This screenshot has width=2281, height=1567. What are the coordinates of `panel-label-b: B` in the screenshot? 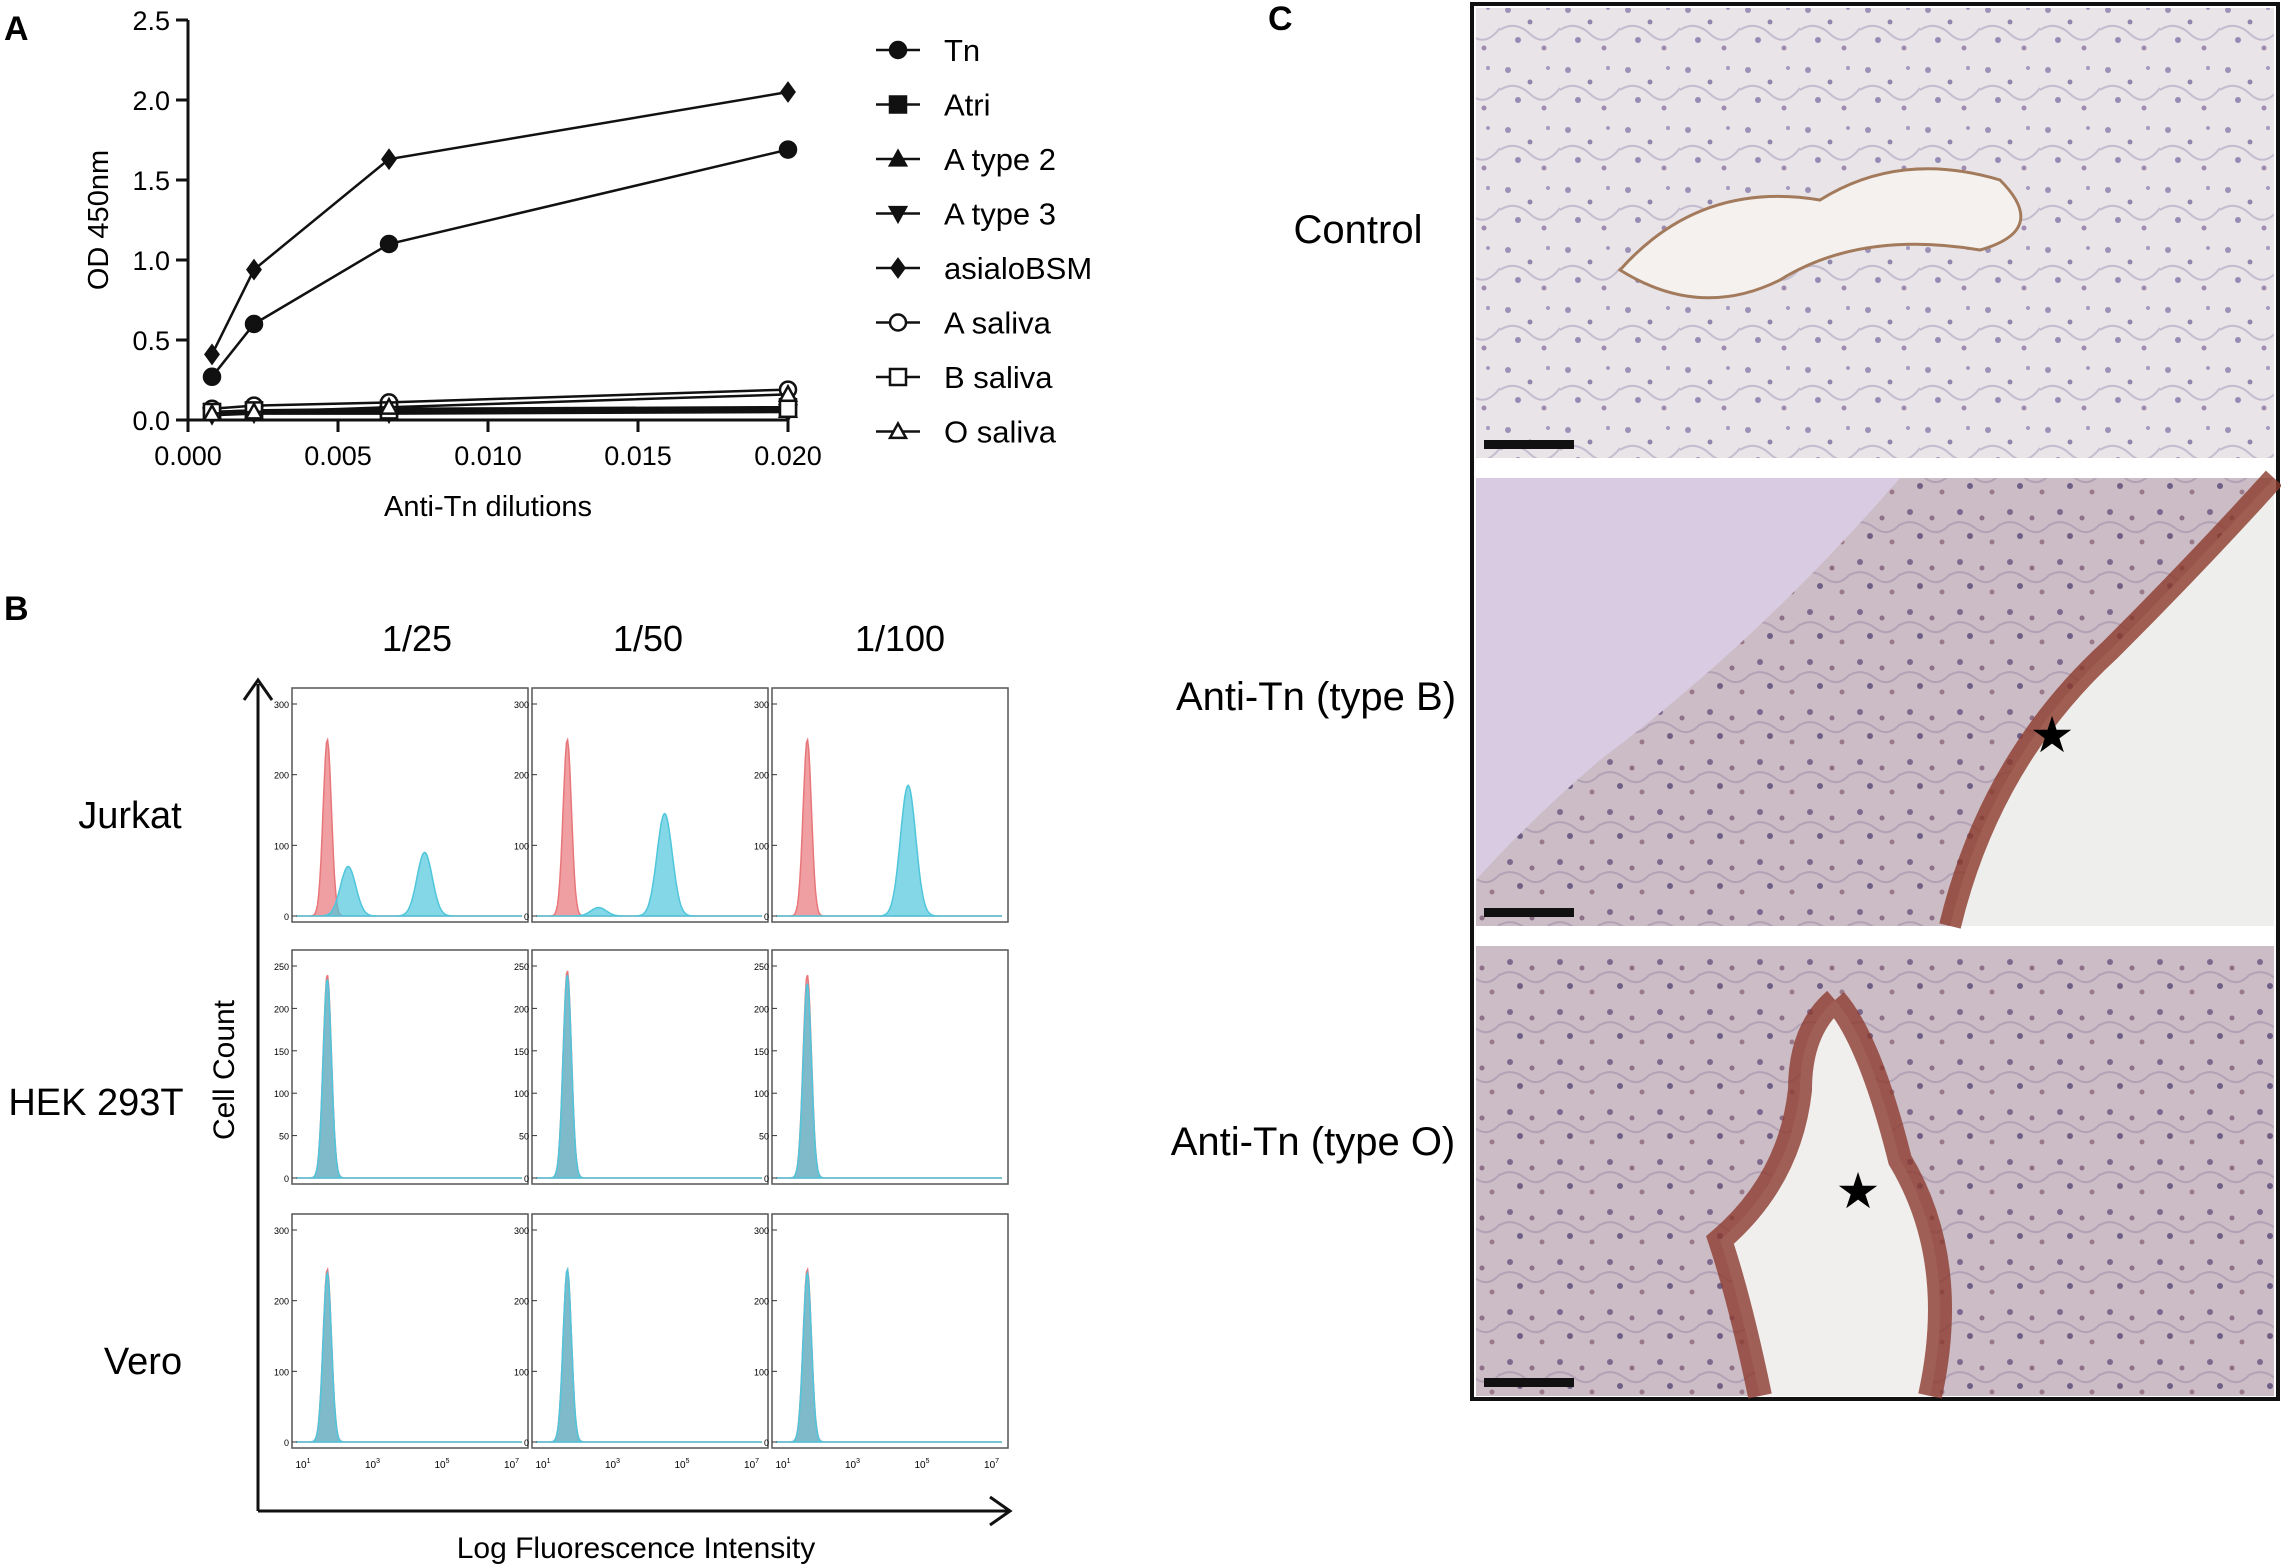 It's located at (16, 609).